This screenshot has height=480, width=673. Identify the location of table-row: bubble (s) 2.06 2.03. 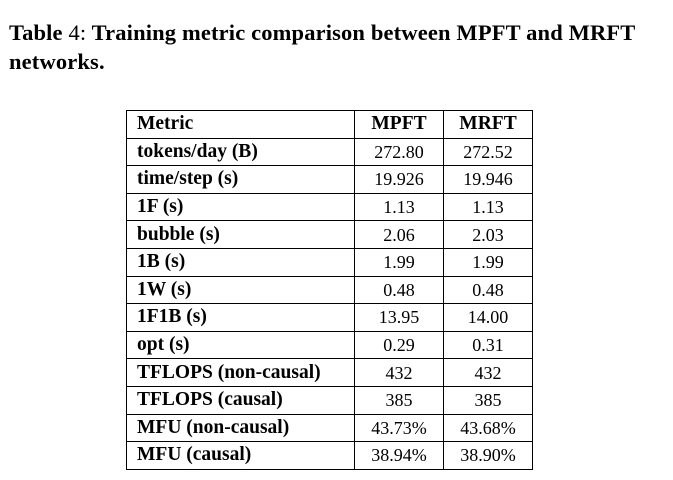
(329, 234).